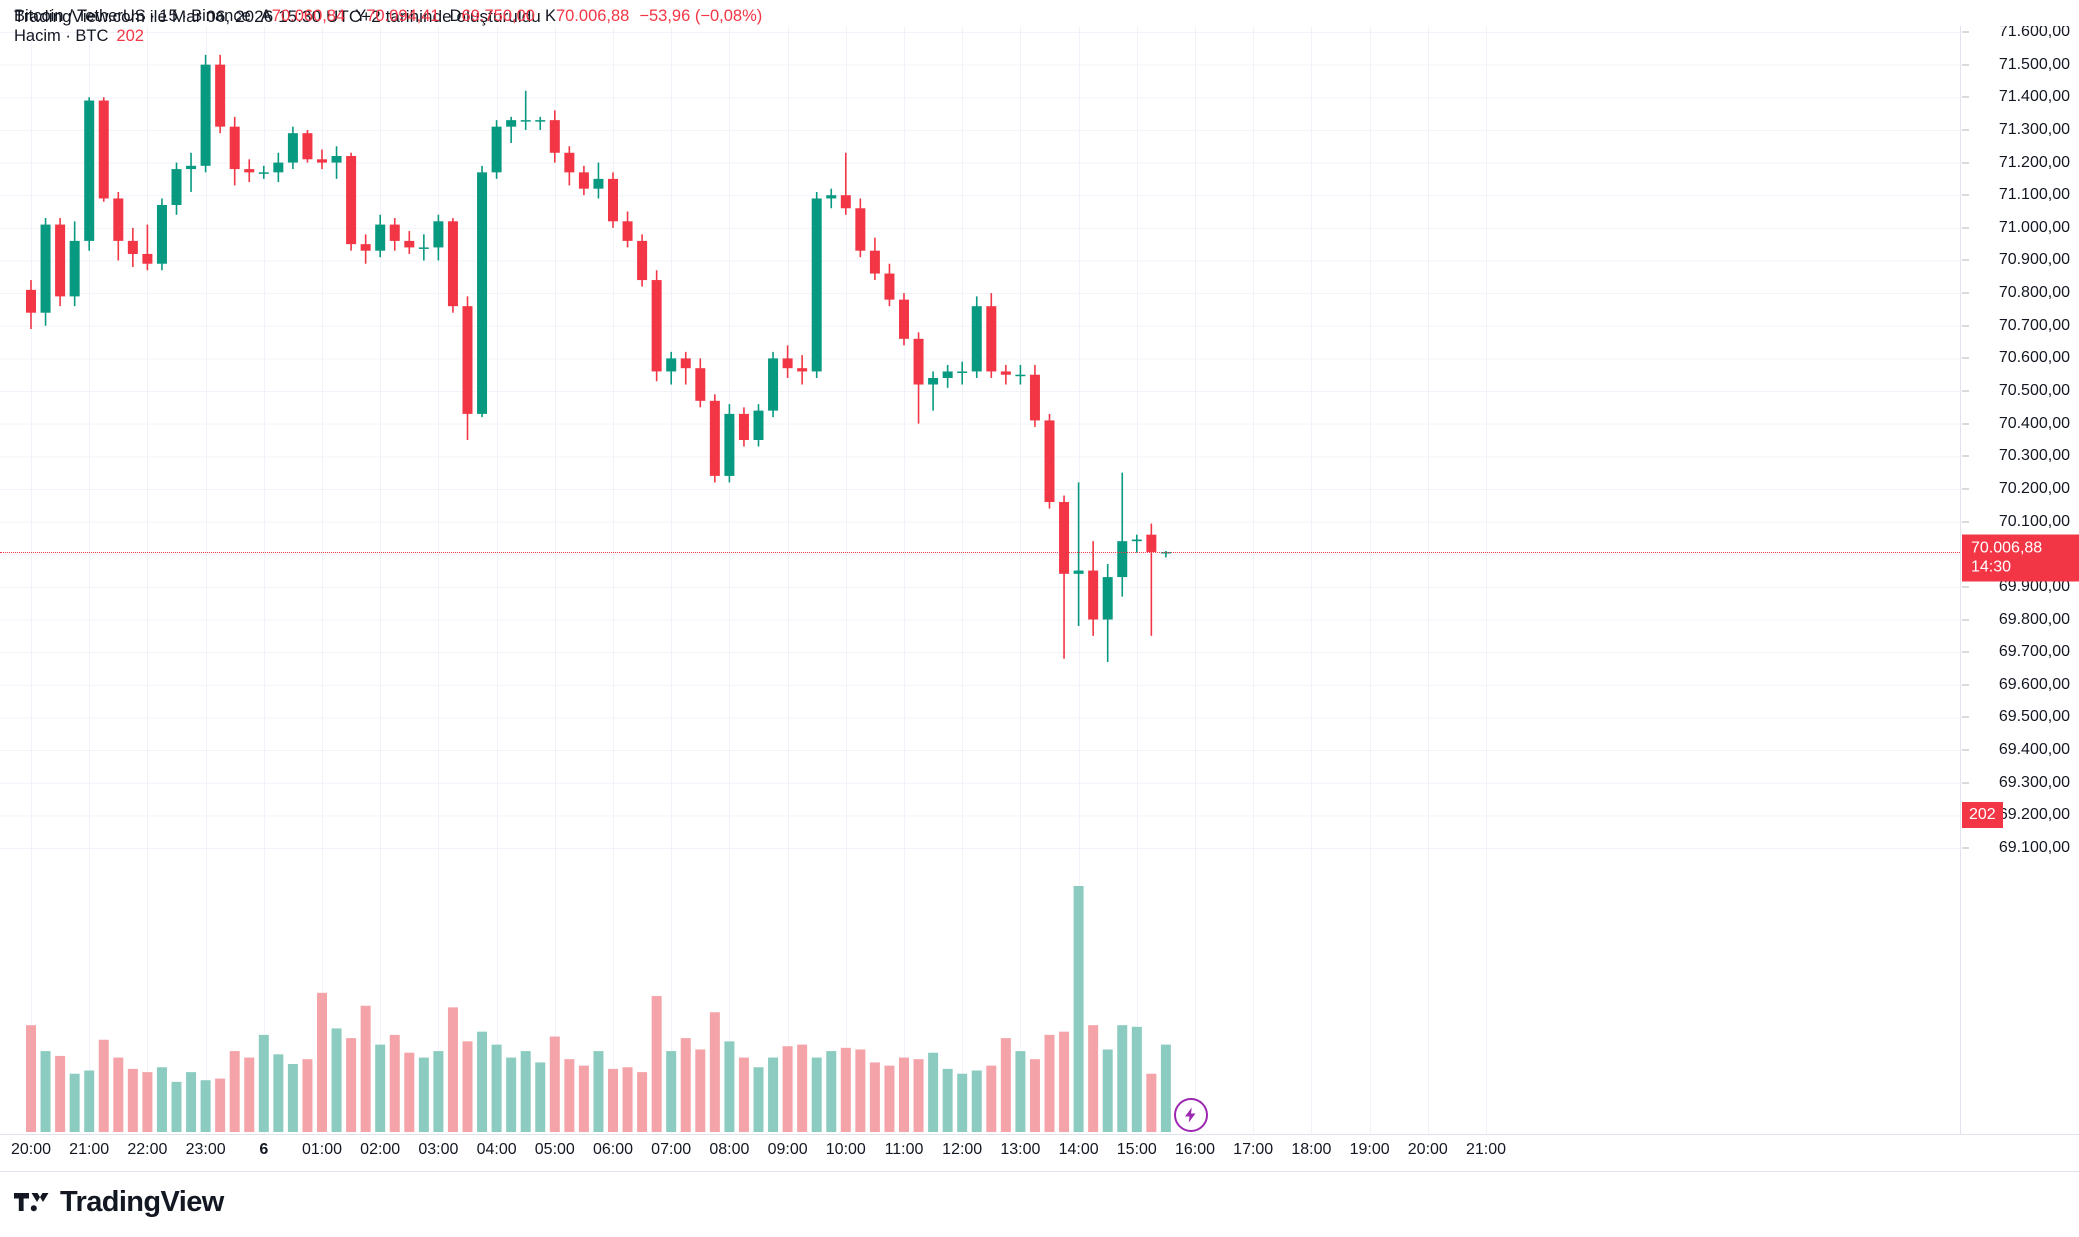  What do you see at coordinates (2034, 586) in the screenshot?
I see `price-tick-label: 69.900,00` at bounding box center [2034, 586].